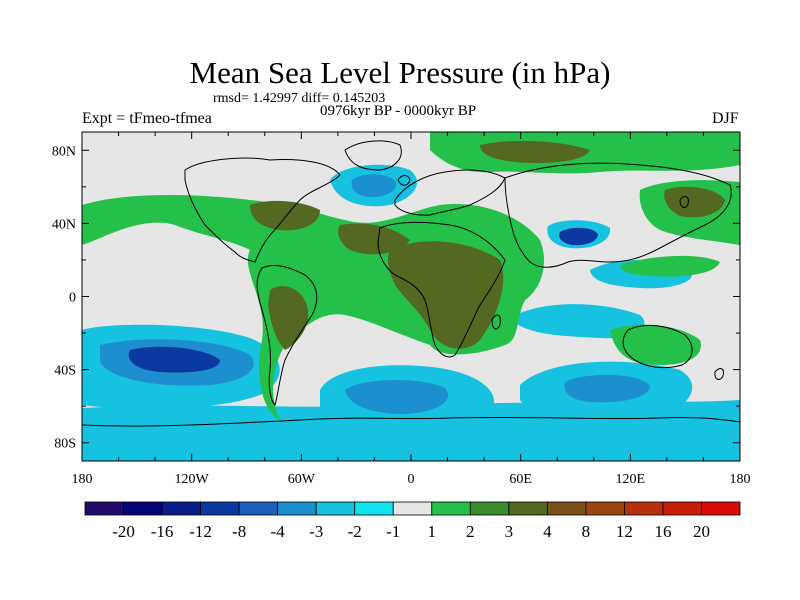 This screenshot has height=600, width=800. Describe the element at coordinates (624, 531) in the screenshot. I see `colorbar-label: 12` at that location.